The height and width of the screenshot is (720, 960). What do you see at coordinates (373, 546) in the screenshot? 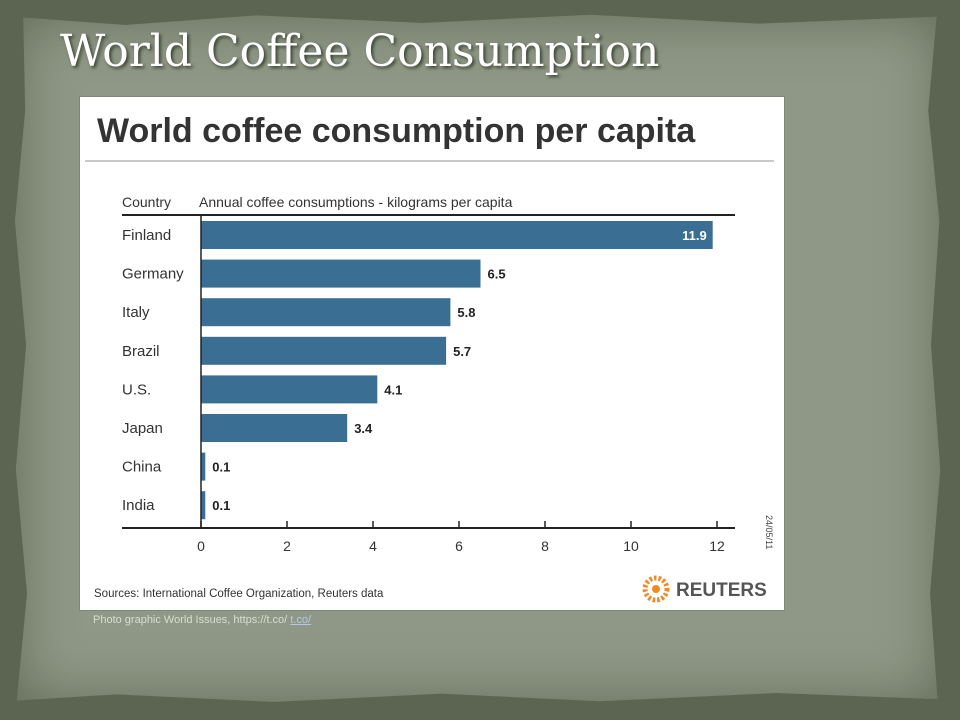
I see `tick-label: 4` at bounding box center [373, 546].